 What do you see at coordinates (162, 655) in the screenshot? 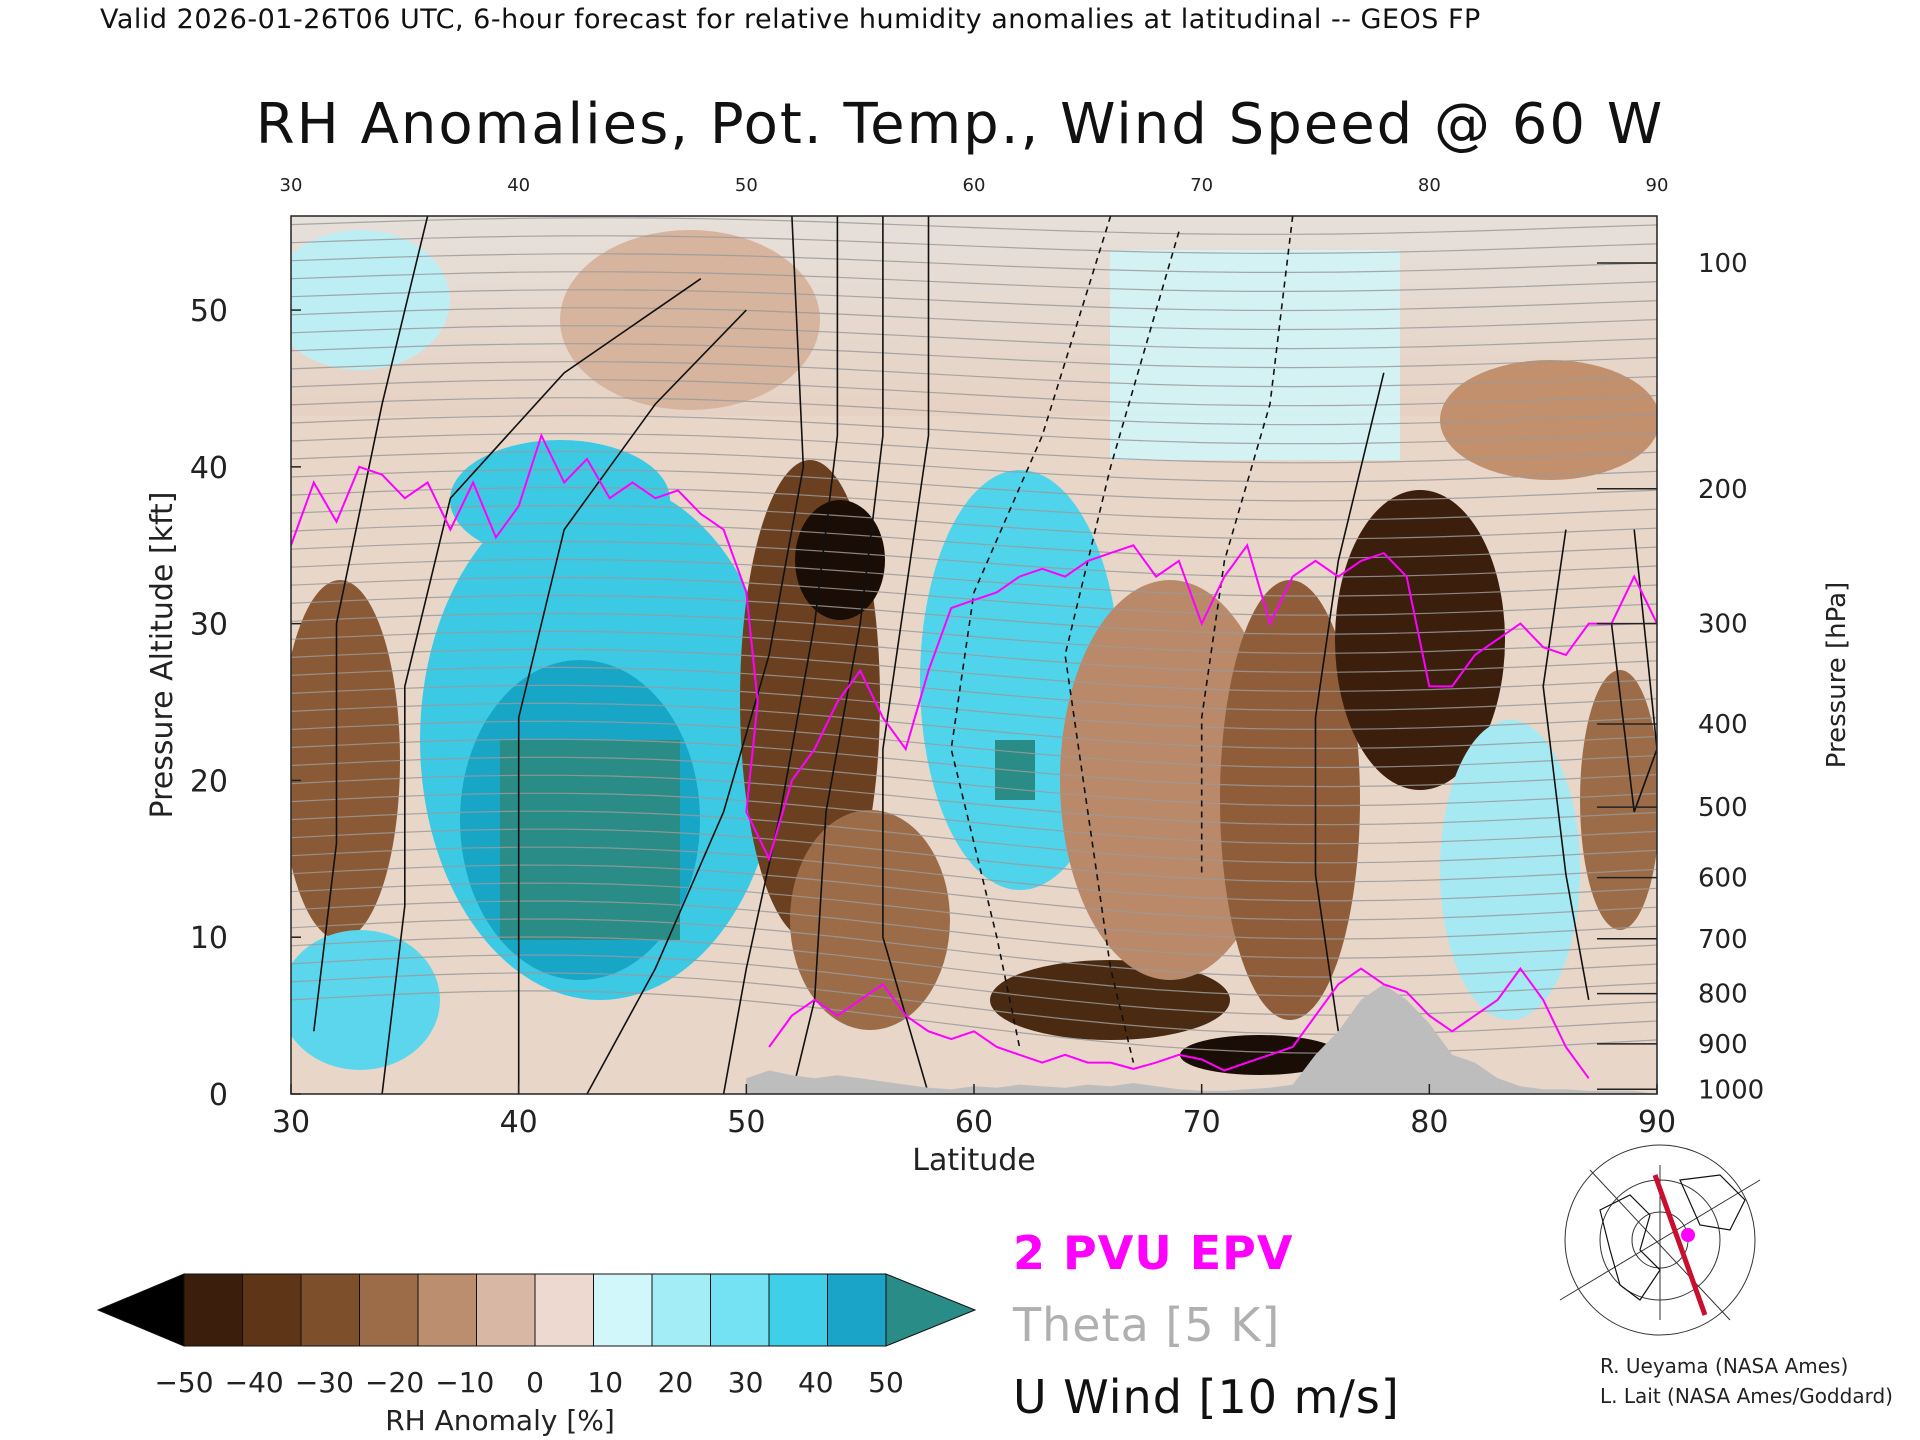
I see `y-axis-label: Pressure Altitude [kft]` at bounding box center [162, 655].